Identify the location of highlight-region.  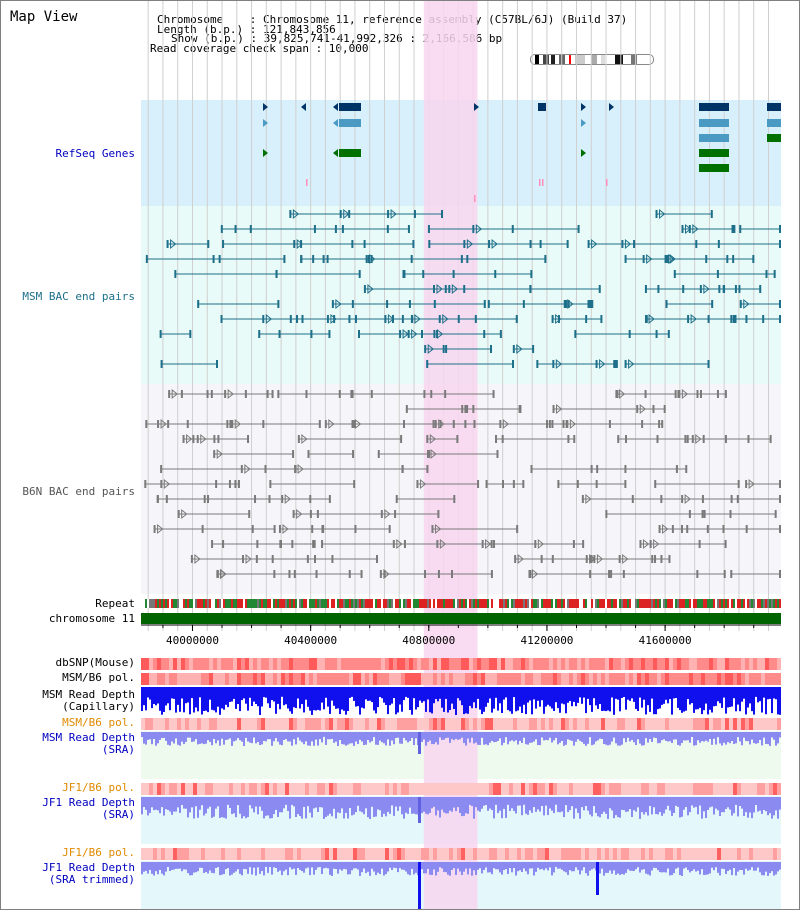
(450, 455).